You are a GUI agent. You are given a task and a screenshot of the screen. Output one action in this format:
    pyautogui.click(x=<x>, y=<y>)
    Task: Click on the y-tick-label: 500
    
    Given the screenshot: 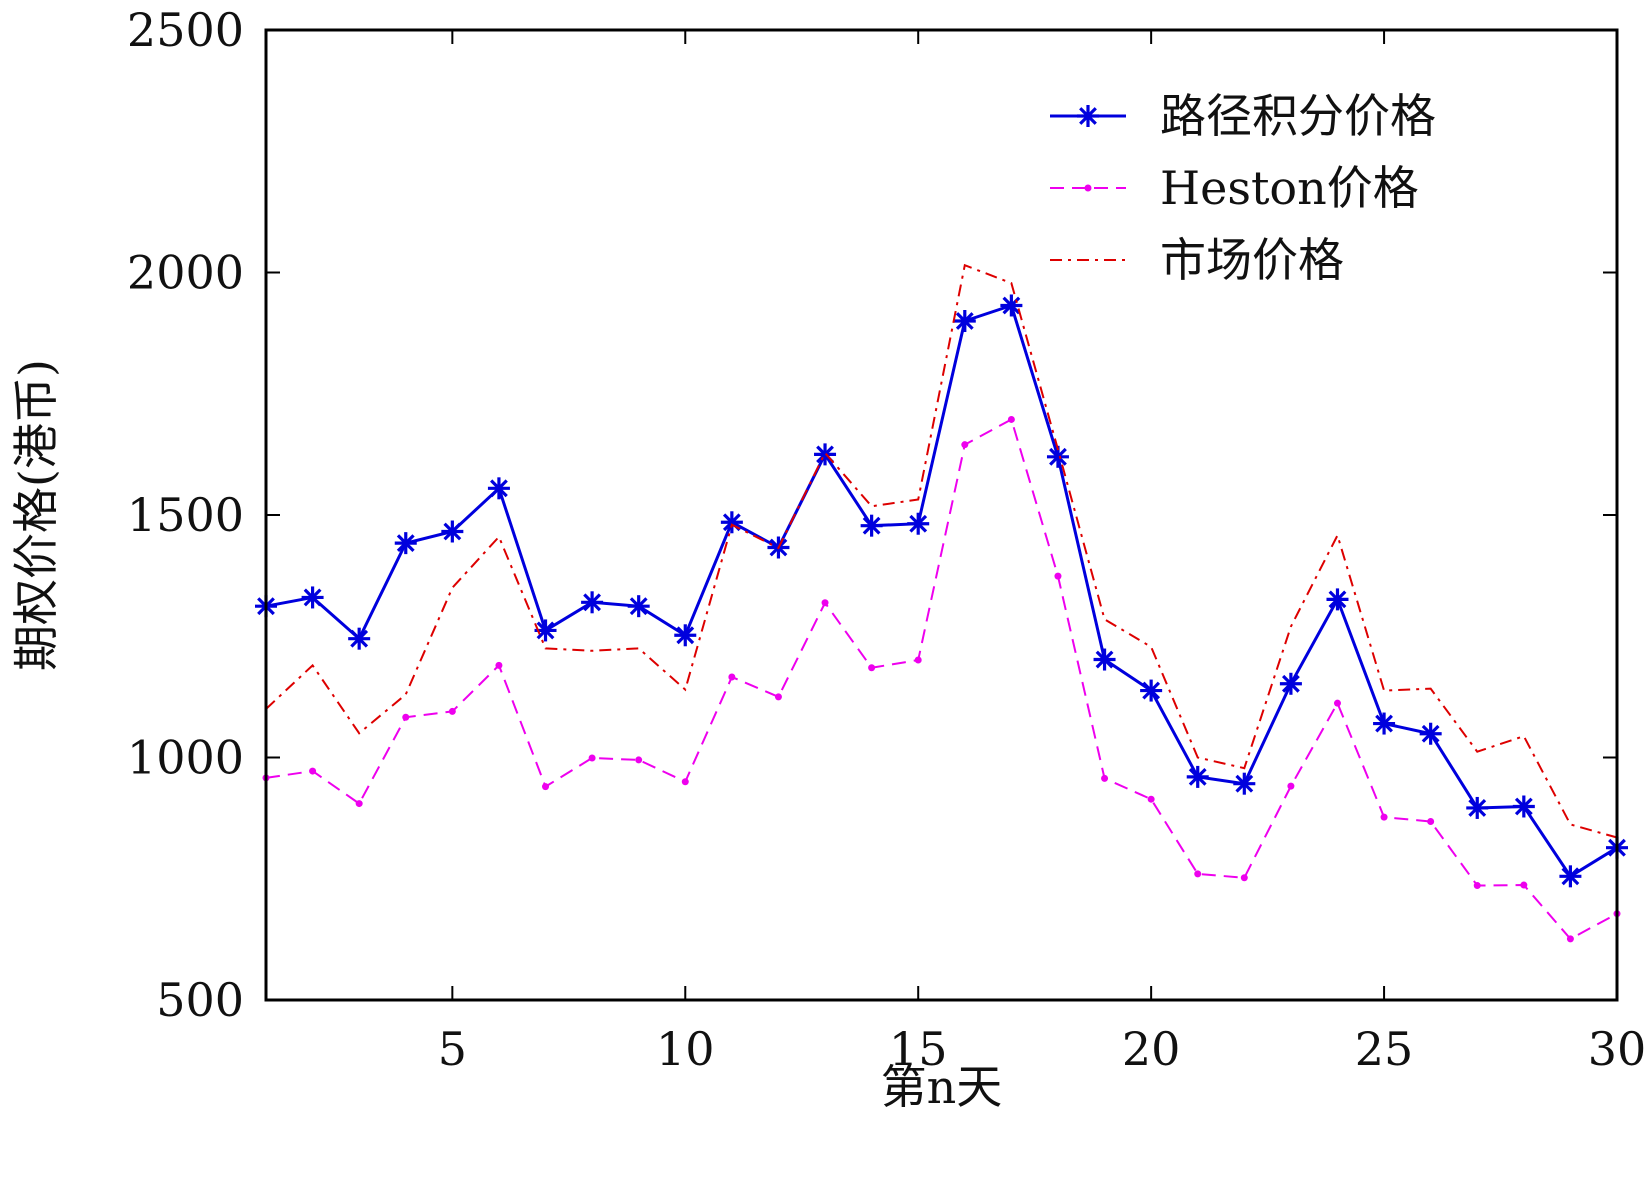 What is the action you would take?
    pyautogui.click(x=200, y=1000)
    